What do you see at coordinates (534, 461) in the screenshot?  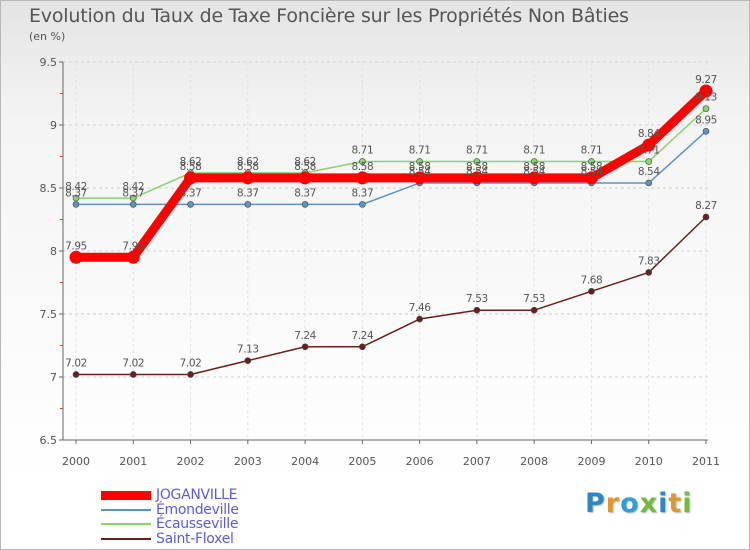 I see `x-tick-label: 2008` at bounding box center [534, 461].